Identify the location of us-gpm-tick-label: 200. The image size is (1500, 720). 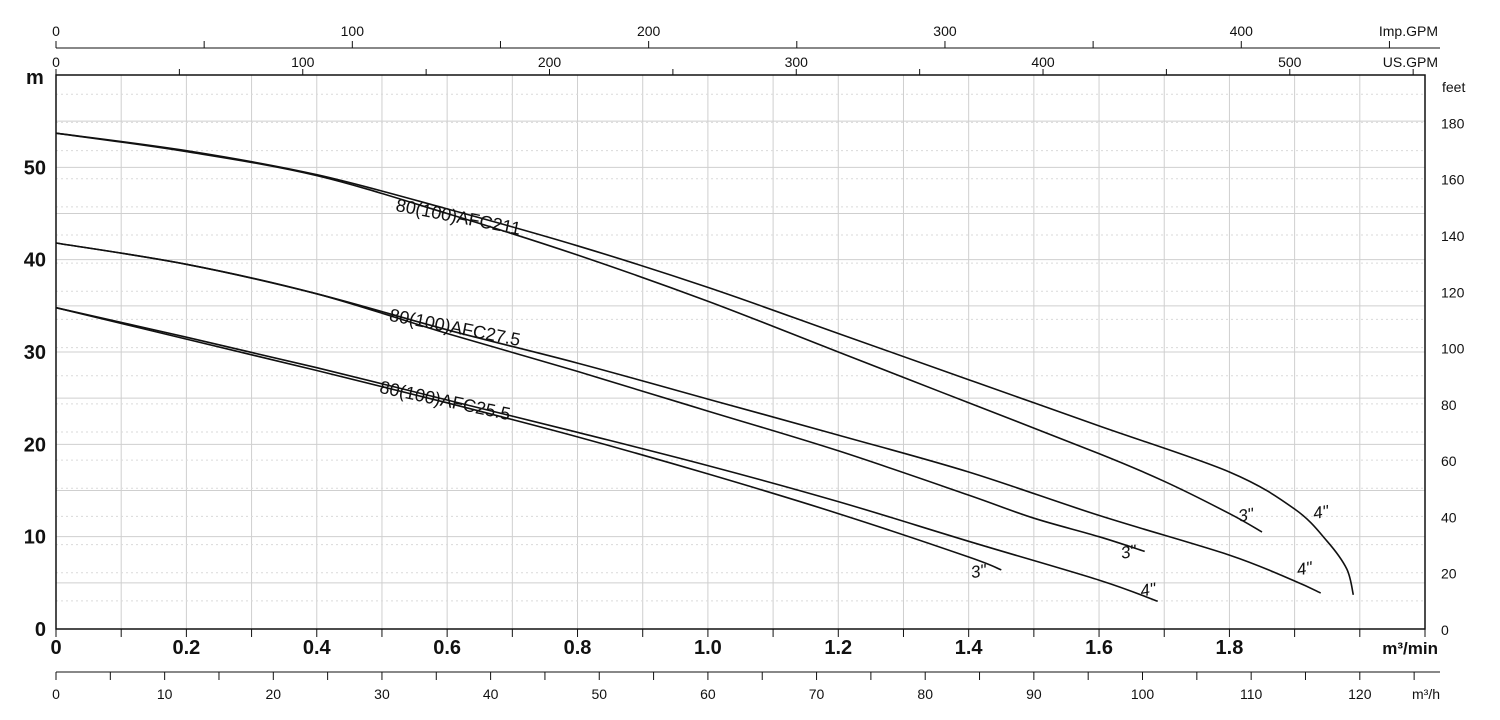
(550, 62).